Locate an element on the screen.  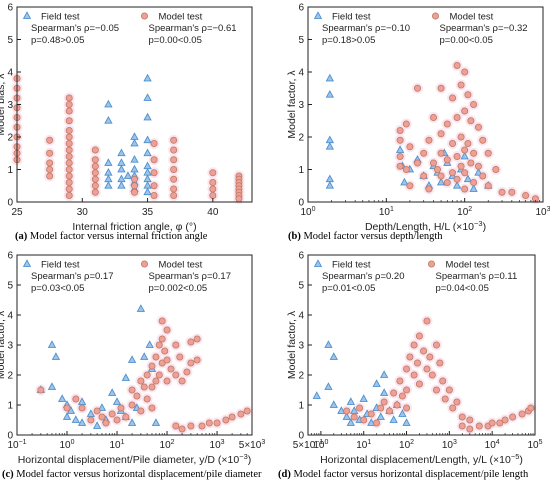
y-tick-label: 6 is located at coordinates (10, 8).